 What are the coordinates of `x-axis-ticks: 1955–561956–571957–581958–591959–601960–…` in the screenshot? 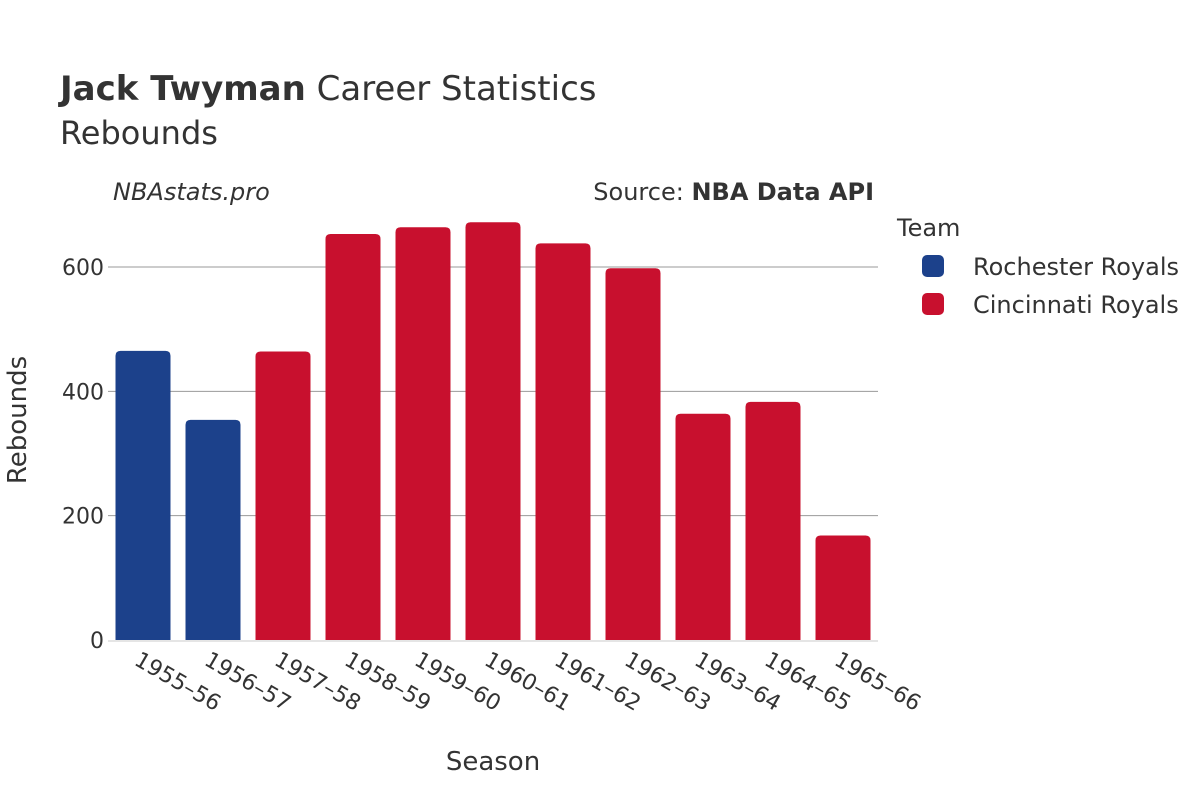 It's located at (527, 682).